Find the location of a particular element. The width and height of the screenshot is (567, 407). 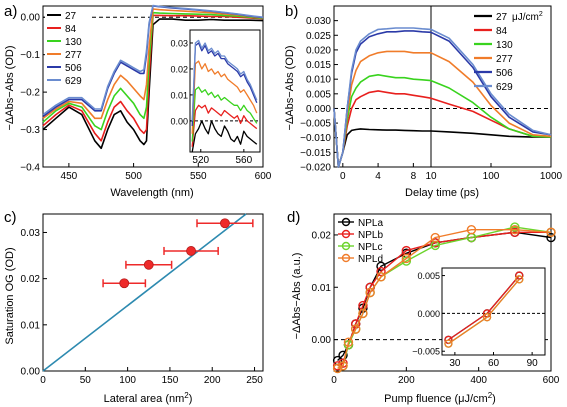

panel-b-ytick-label: 0.005 is located at coordinates (318, 94).